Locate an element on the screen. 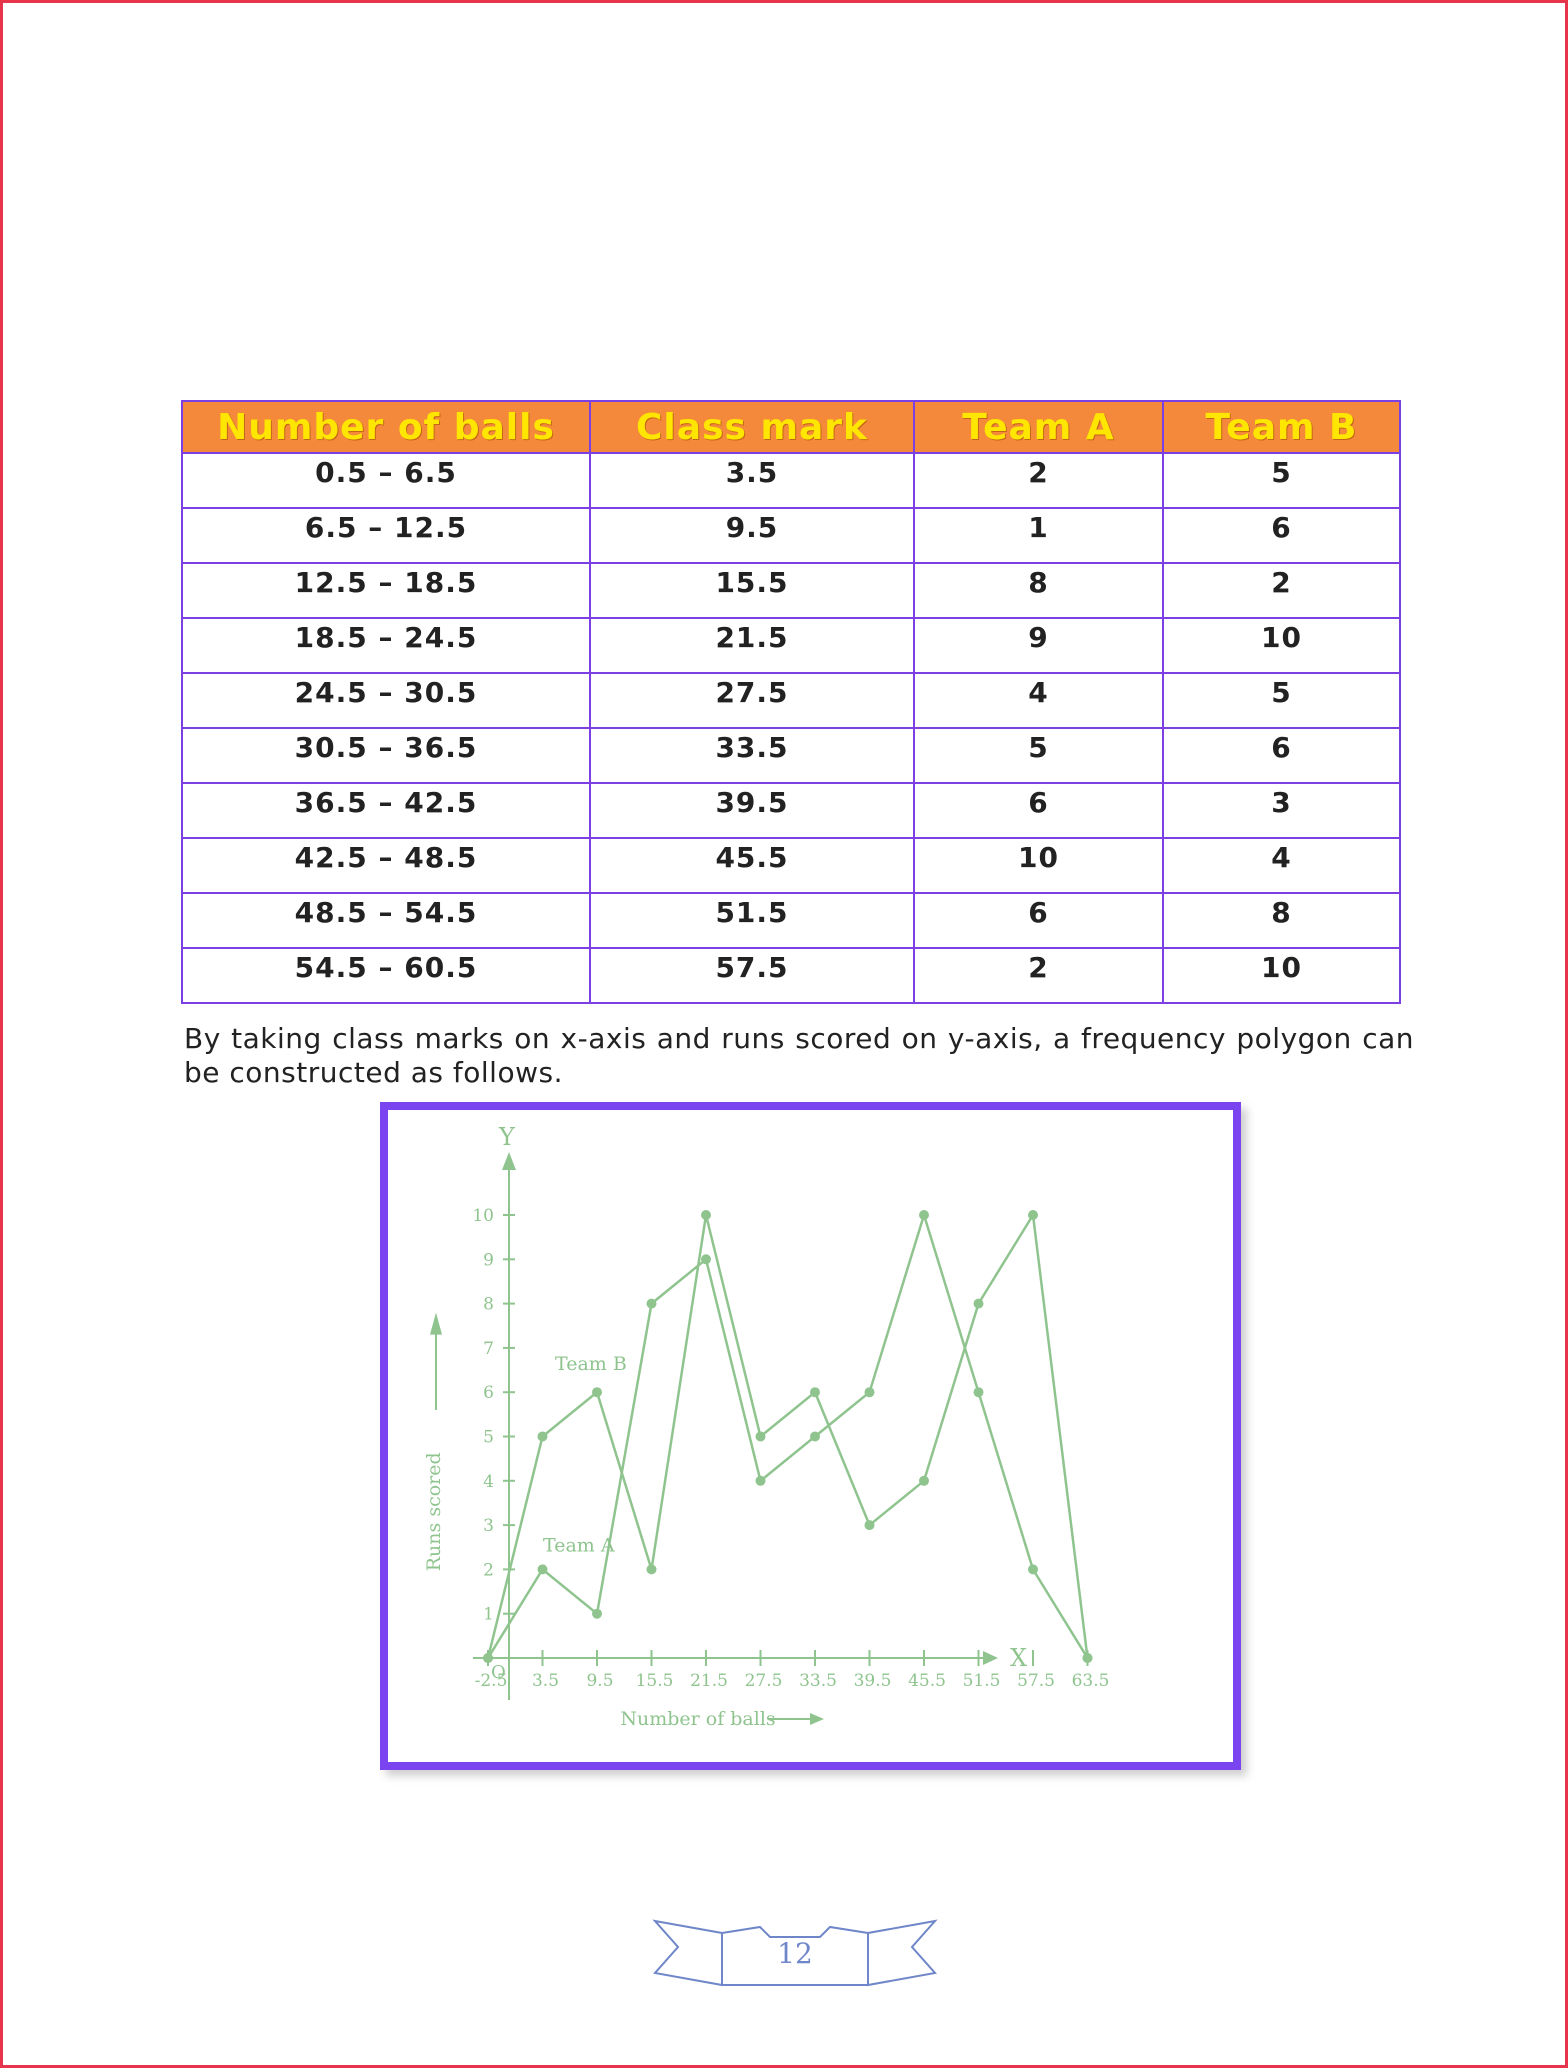 The image size is (1568, 2068). page-number: 12 is located at coordinates (795, 1953).